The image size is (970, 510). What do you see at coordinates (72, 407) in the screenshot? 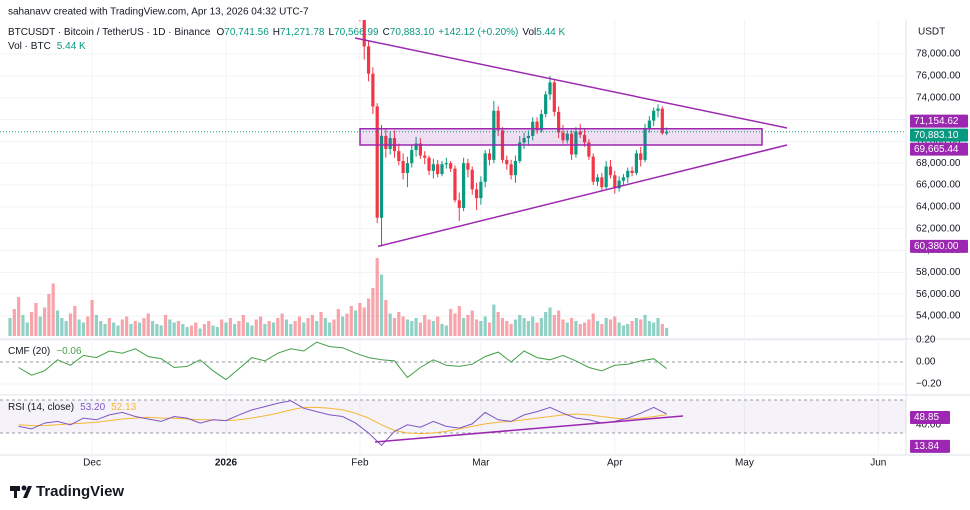
I see `rsi-legend: RSI (14, close) 53.20 52.13` at bounding box center [72, 407].